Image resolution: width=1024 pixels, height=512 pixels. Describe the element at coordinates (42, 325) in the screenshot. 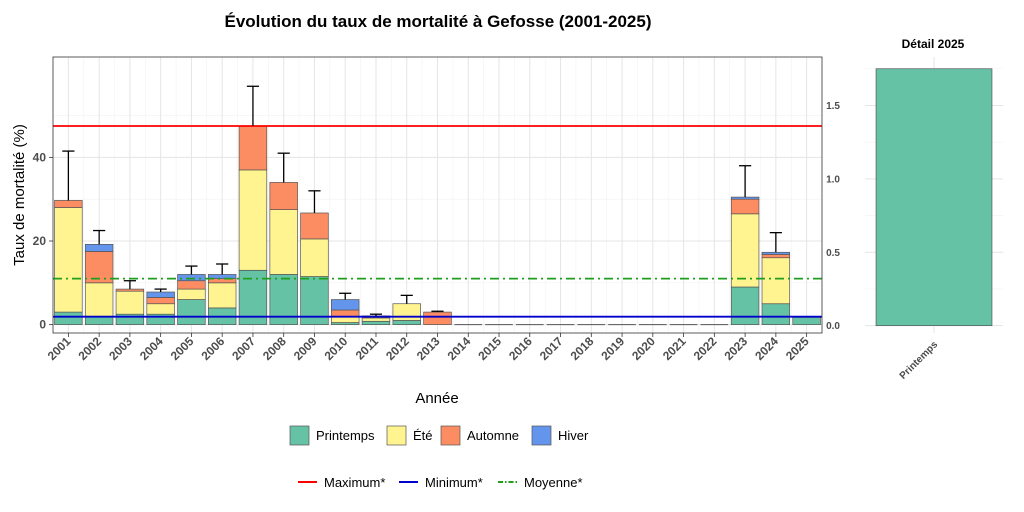

I see `y-tick-label: 0` at that location.